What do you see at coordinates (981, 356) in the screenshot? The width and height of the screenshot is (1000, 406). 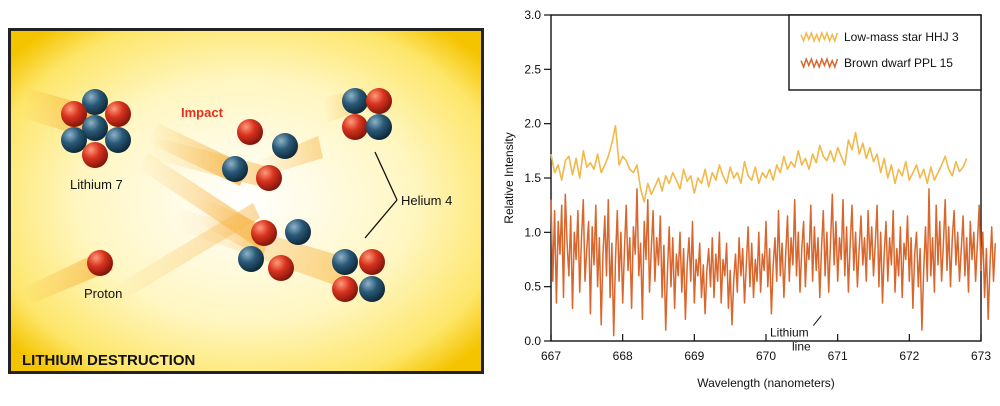 I see `x-tick-label: 673` at bounding box center [981, 356].